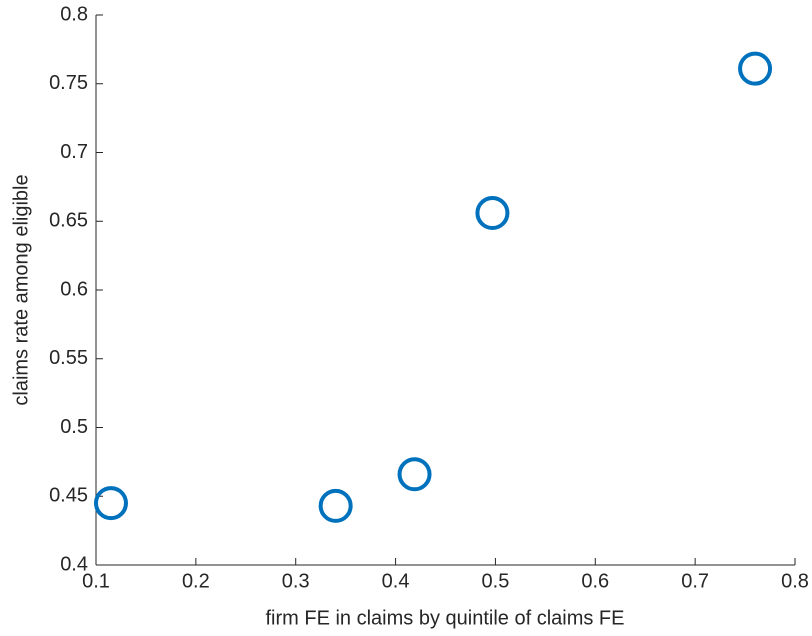 This screenshot has width=812, height=636. Describe the element at coordinates (695, 581) in the screenshot. I see `x-tick-label: 0.7` at that location.